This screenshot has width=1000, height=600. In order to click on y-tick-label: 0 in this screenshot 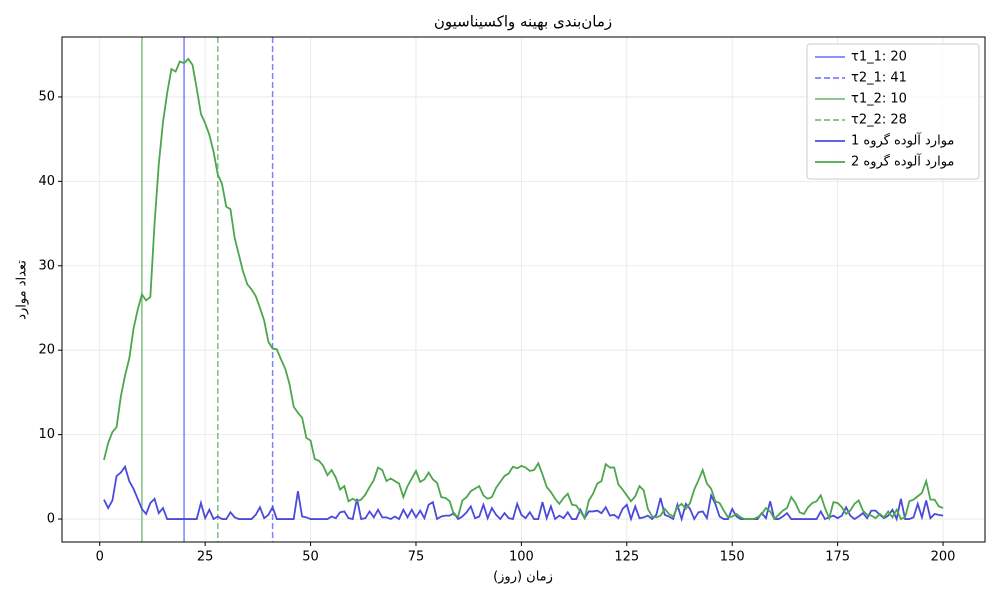, I will do `click(51, 519)`.